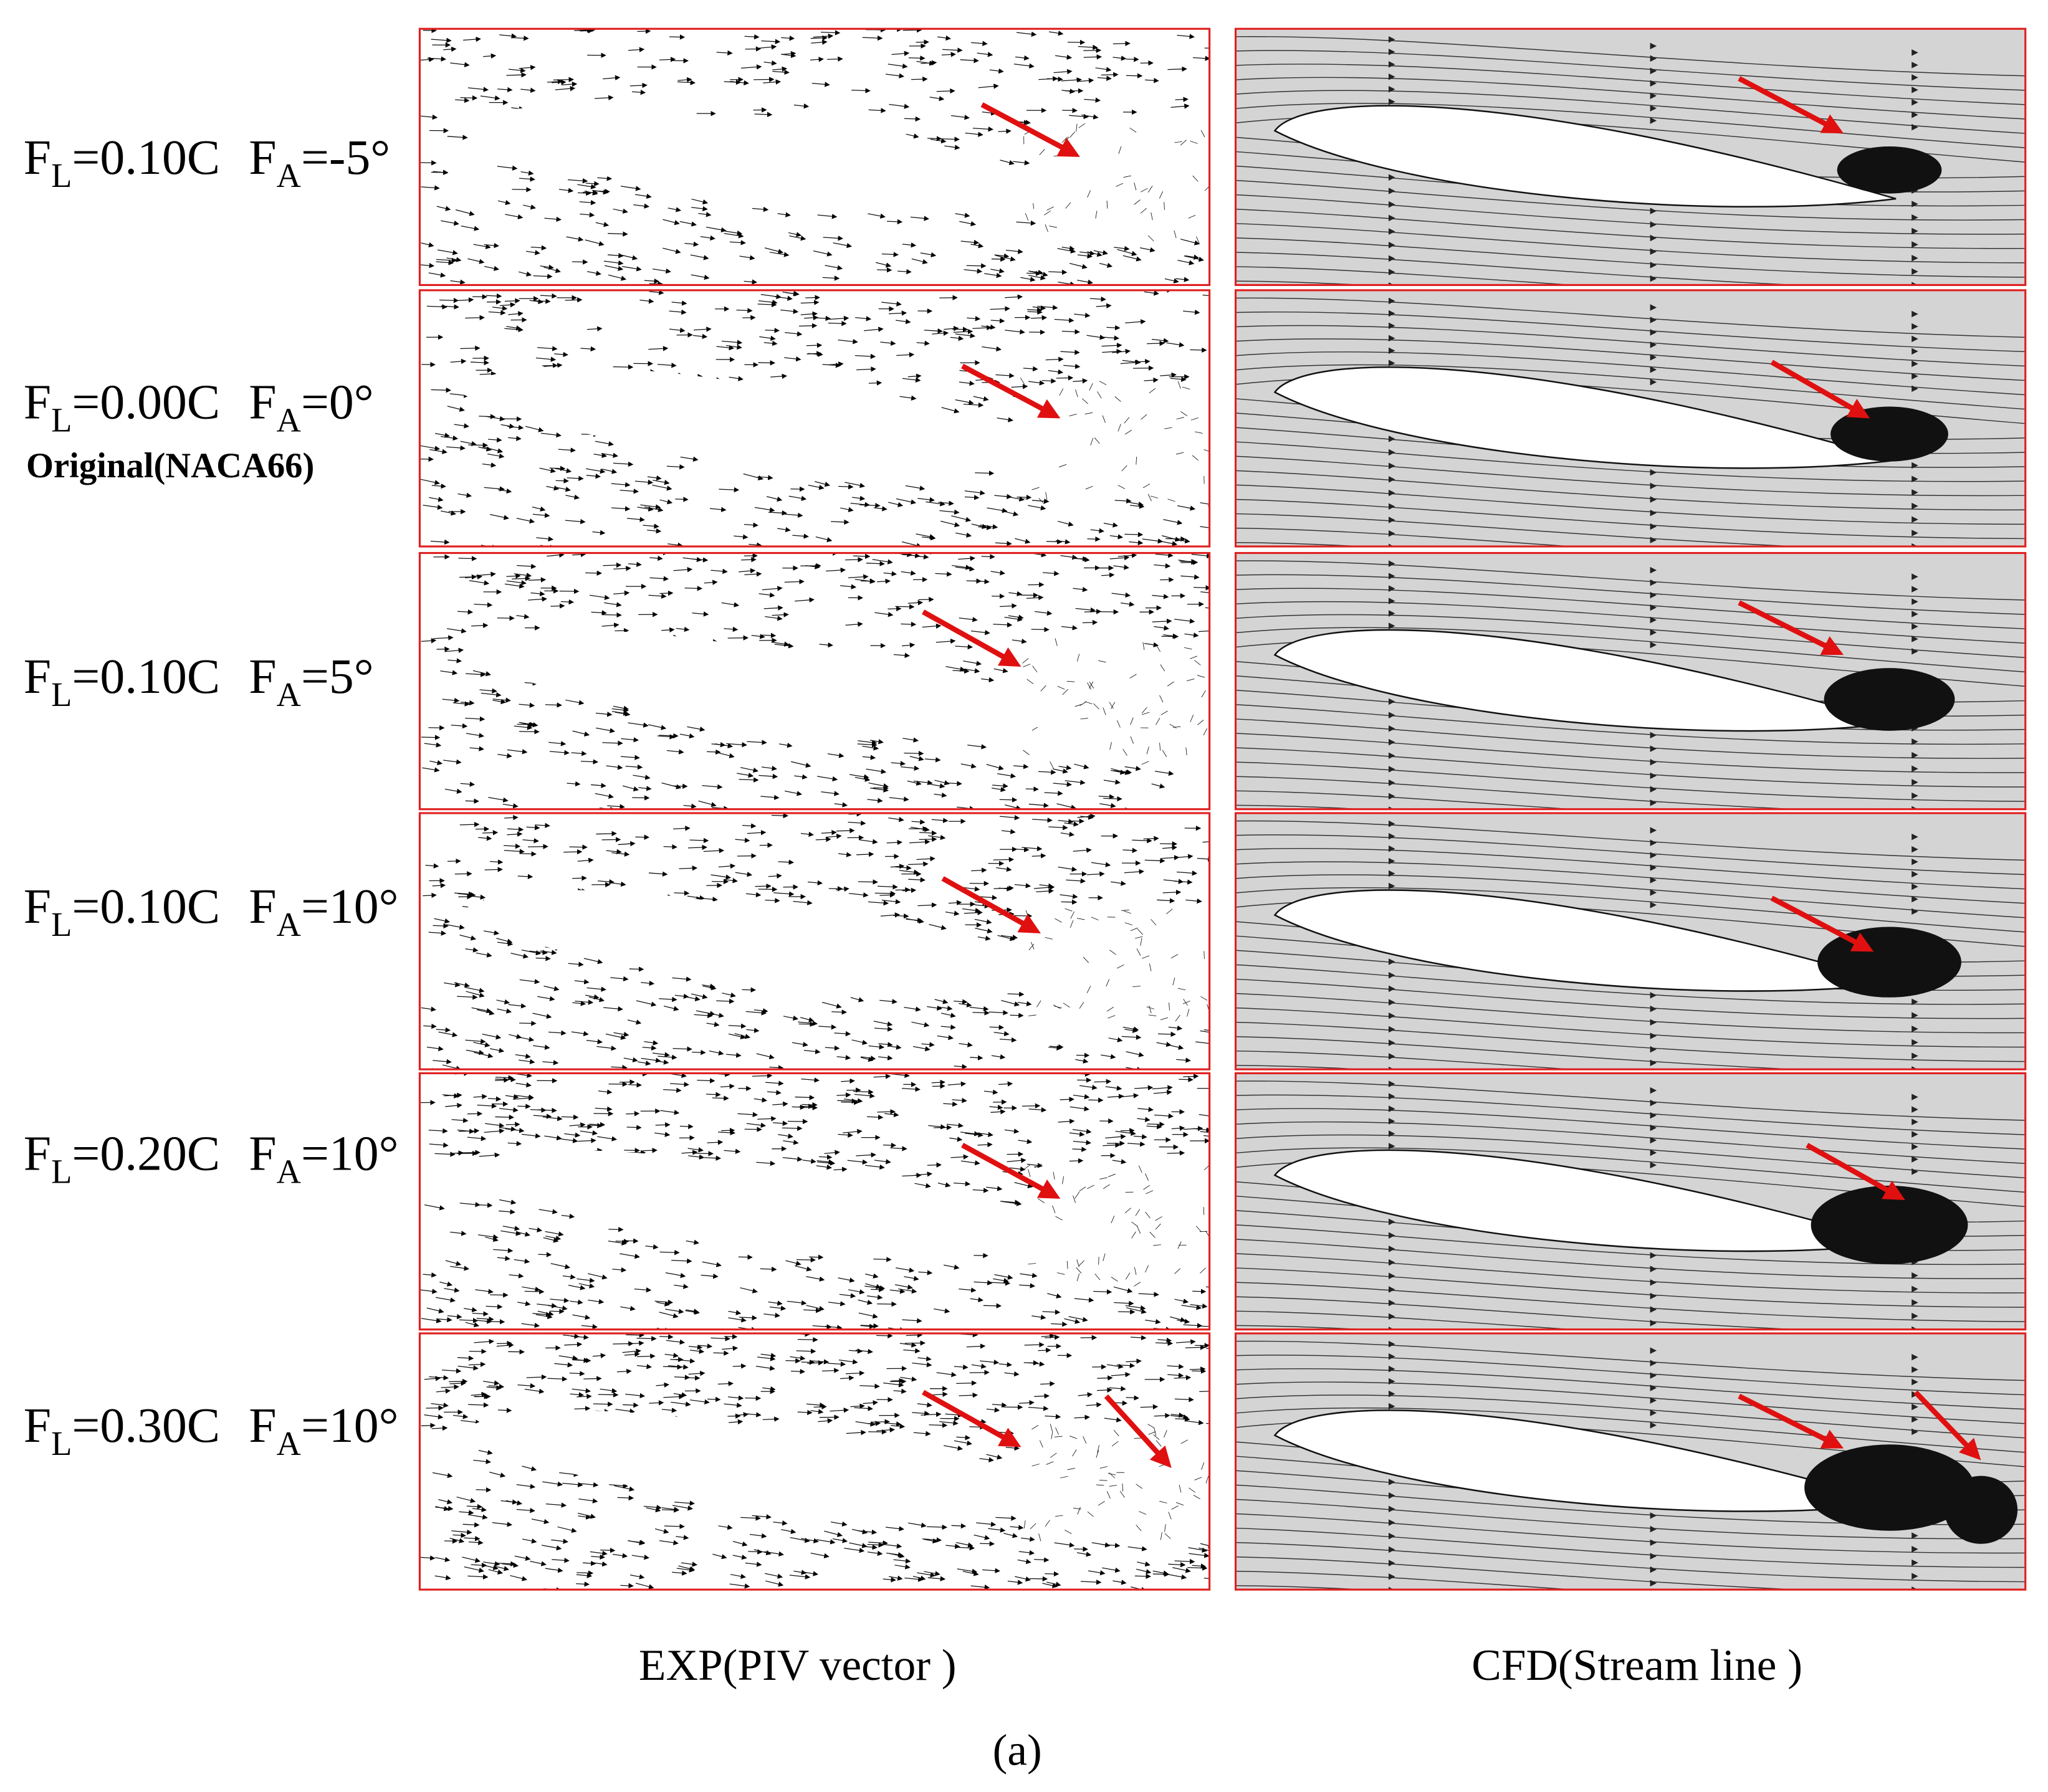  I want to click on subscript: A, so click(289, 175).